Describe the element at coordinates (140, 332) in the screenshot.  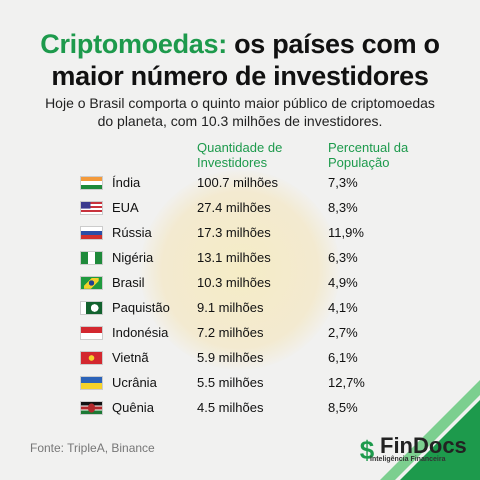
I see `country: Indonésia` at that location.